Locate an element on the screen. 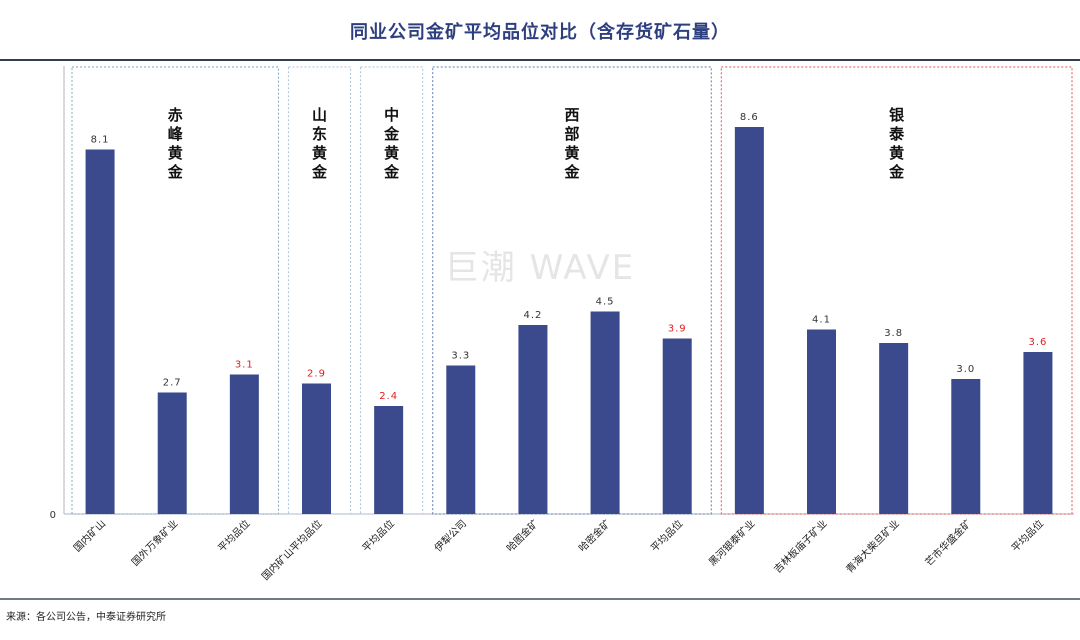  group-label: 泰 is located at coordinates (896, 134).